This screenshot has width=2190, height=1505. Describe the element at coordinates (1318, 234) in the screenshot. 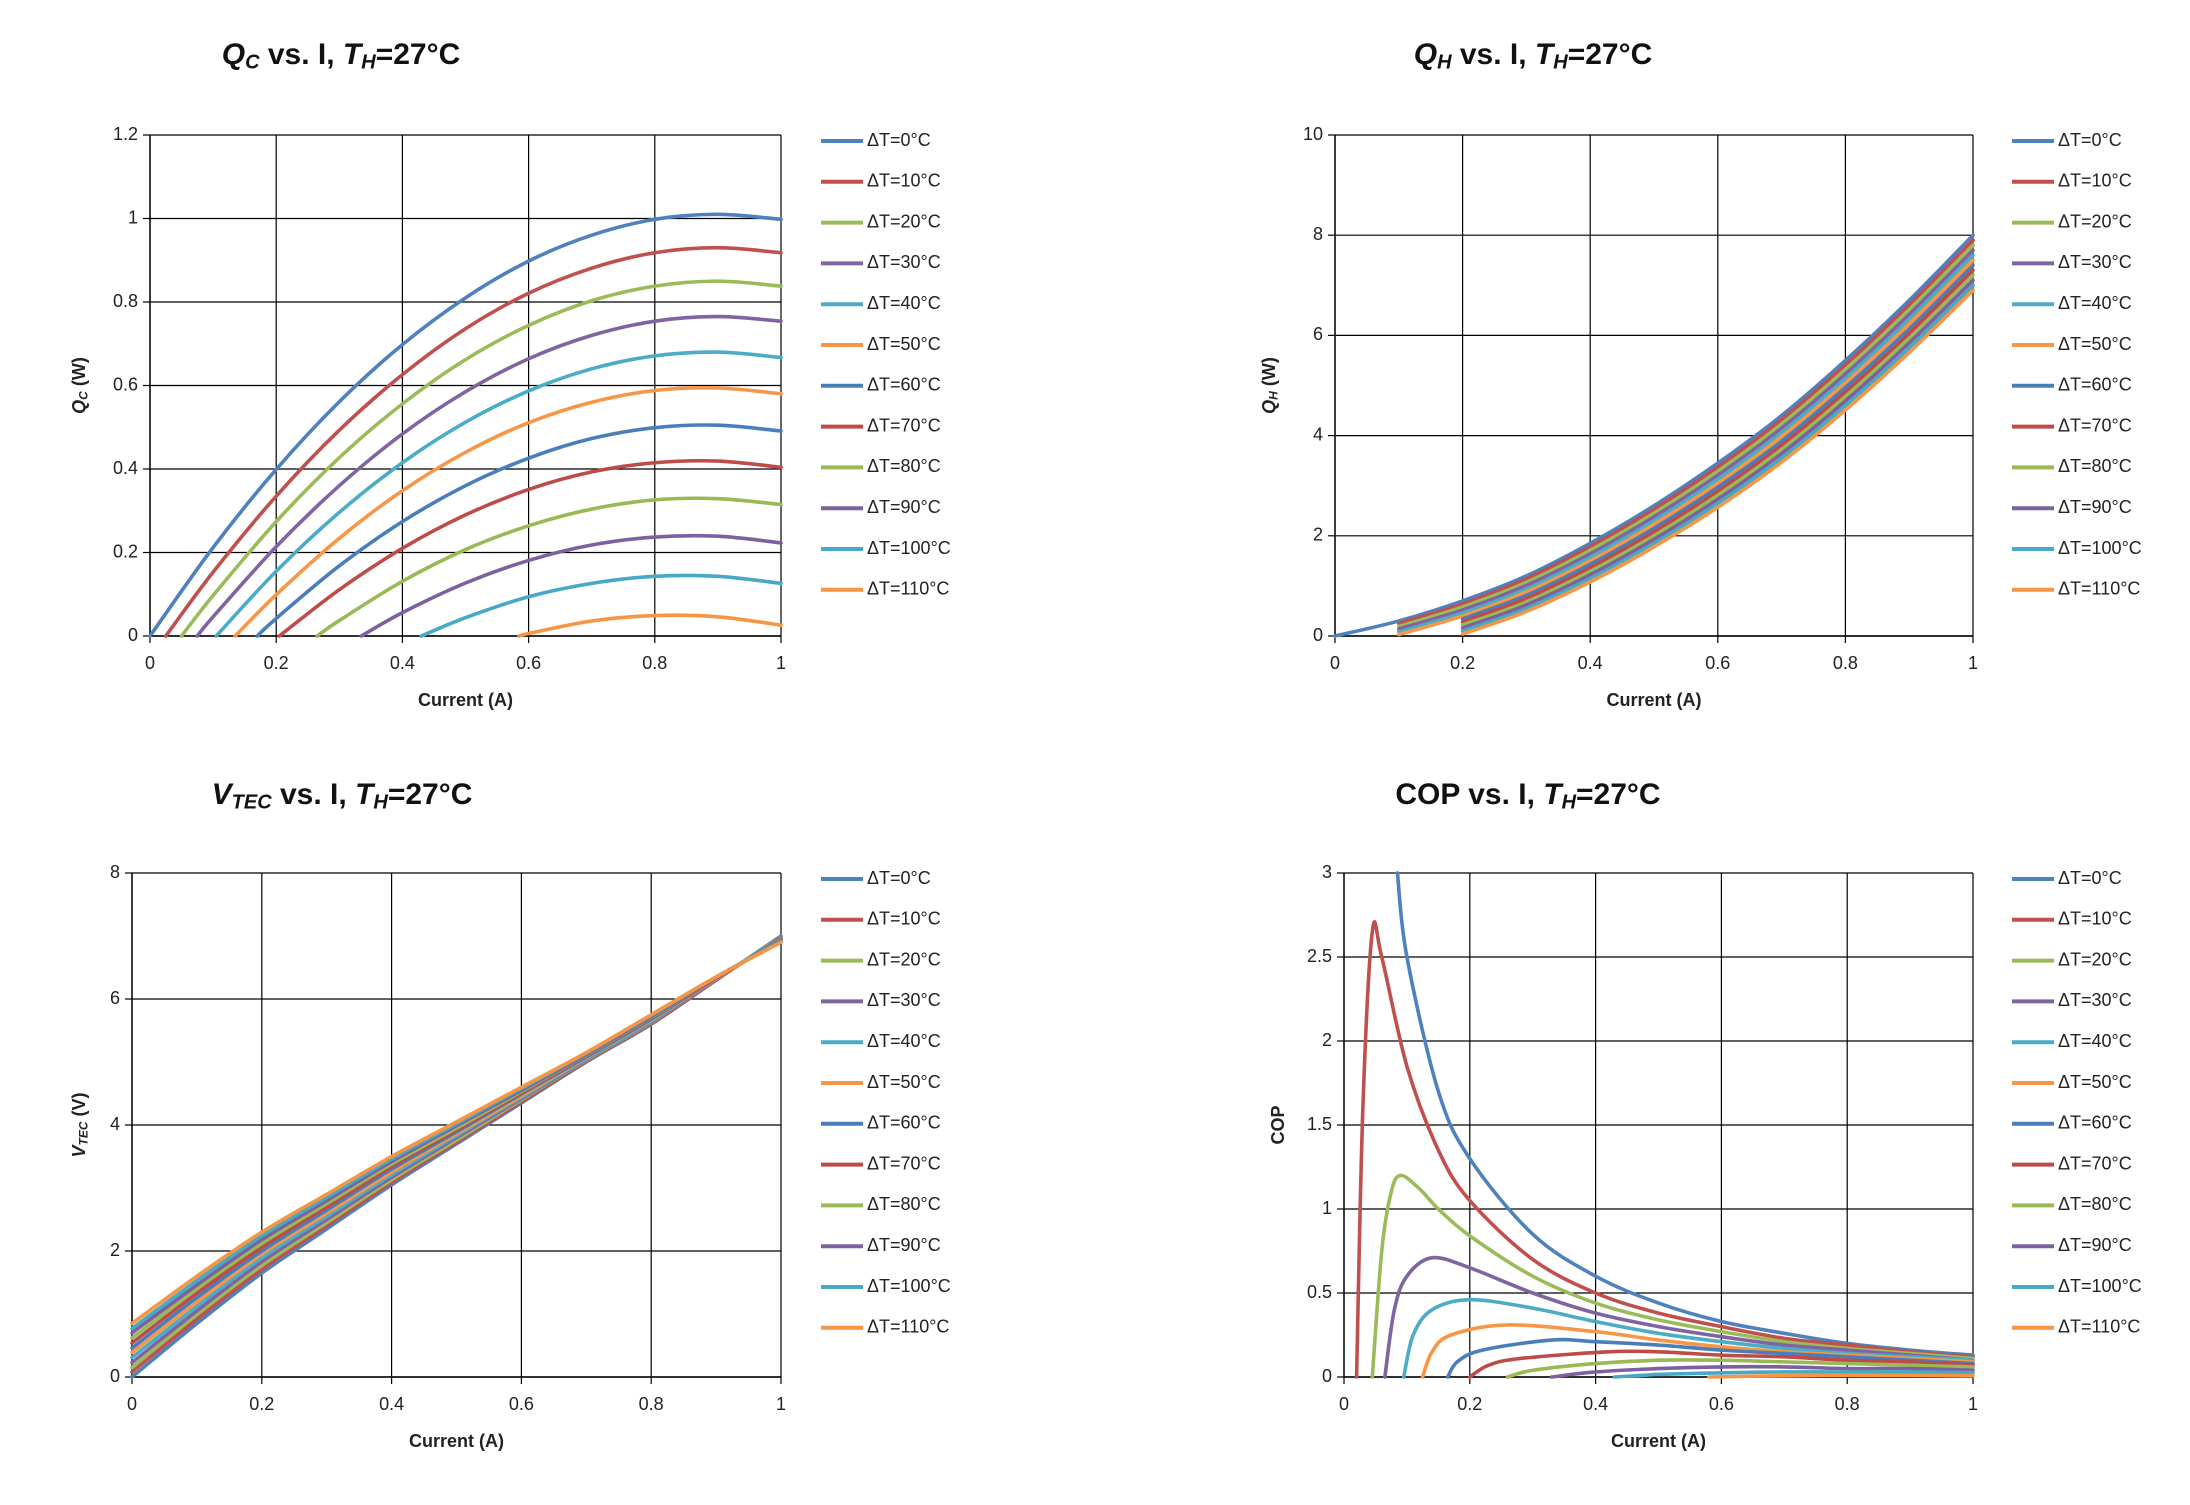

I see `y-tick-label: 8` at that location.